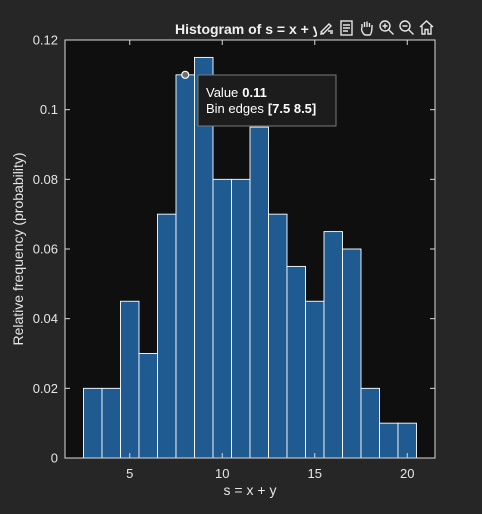  I want to click on home-icon, so click(426, 27).